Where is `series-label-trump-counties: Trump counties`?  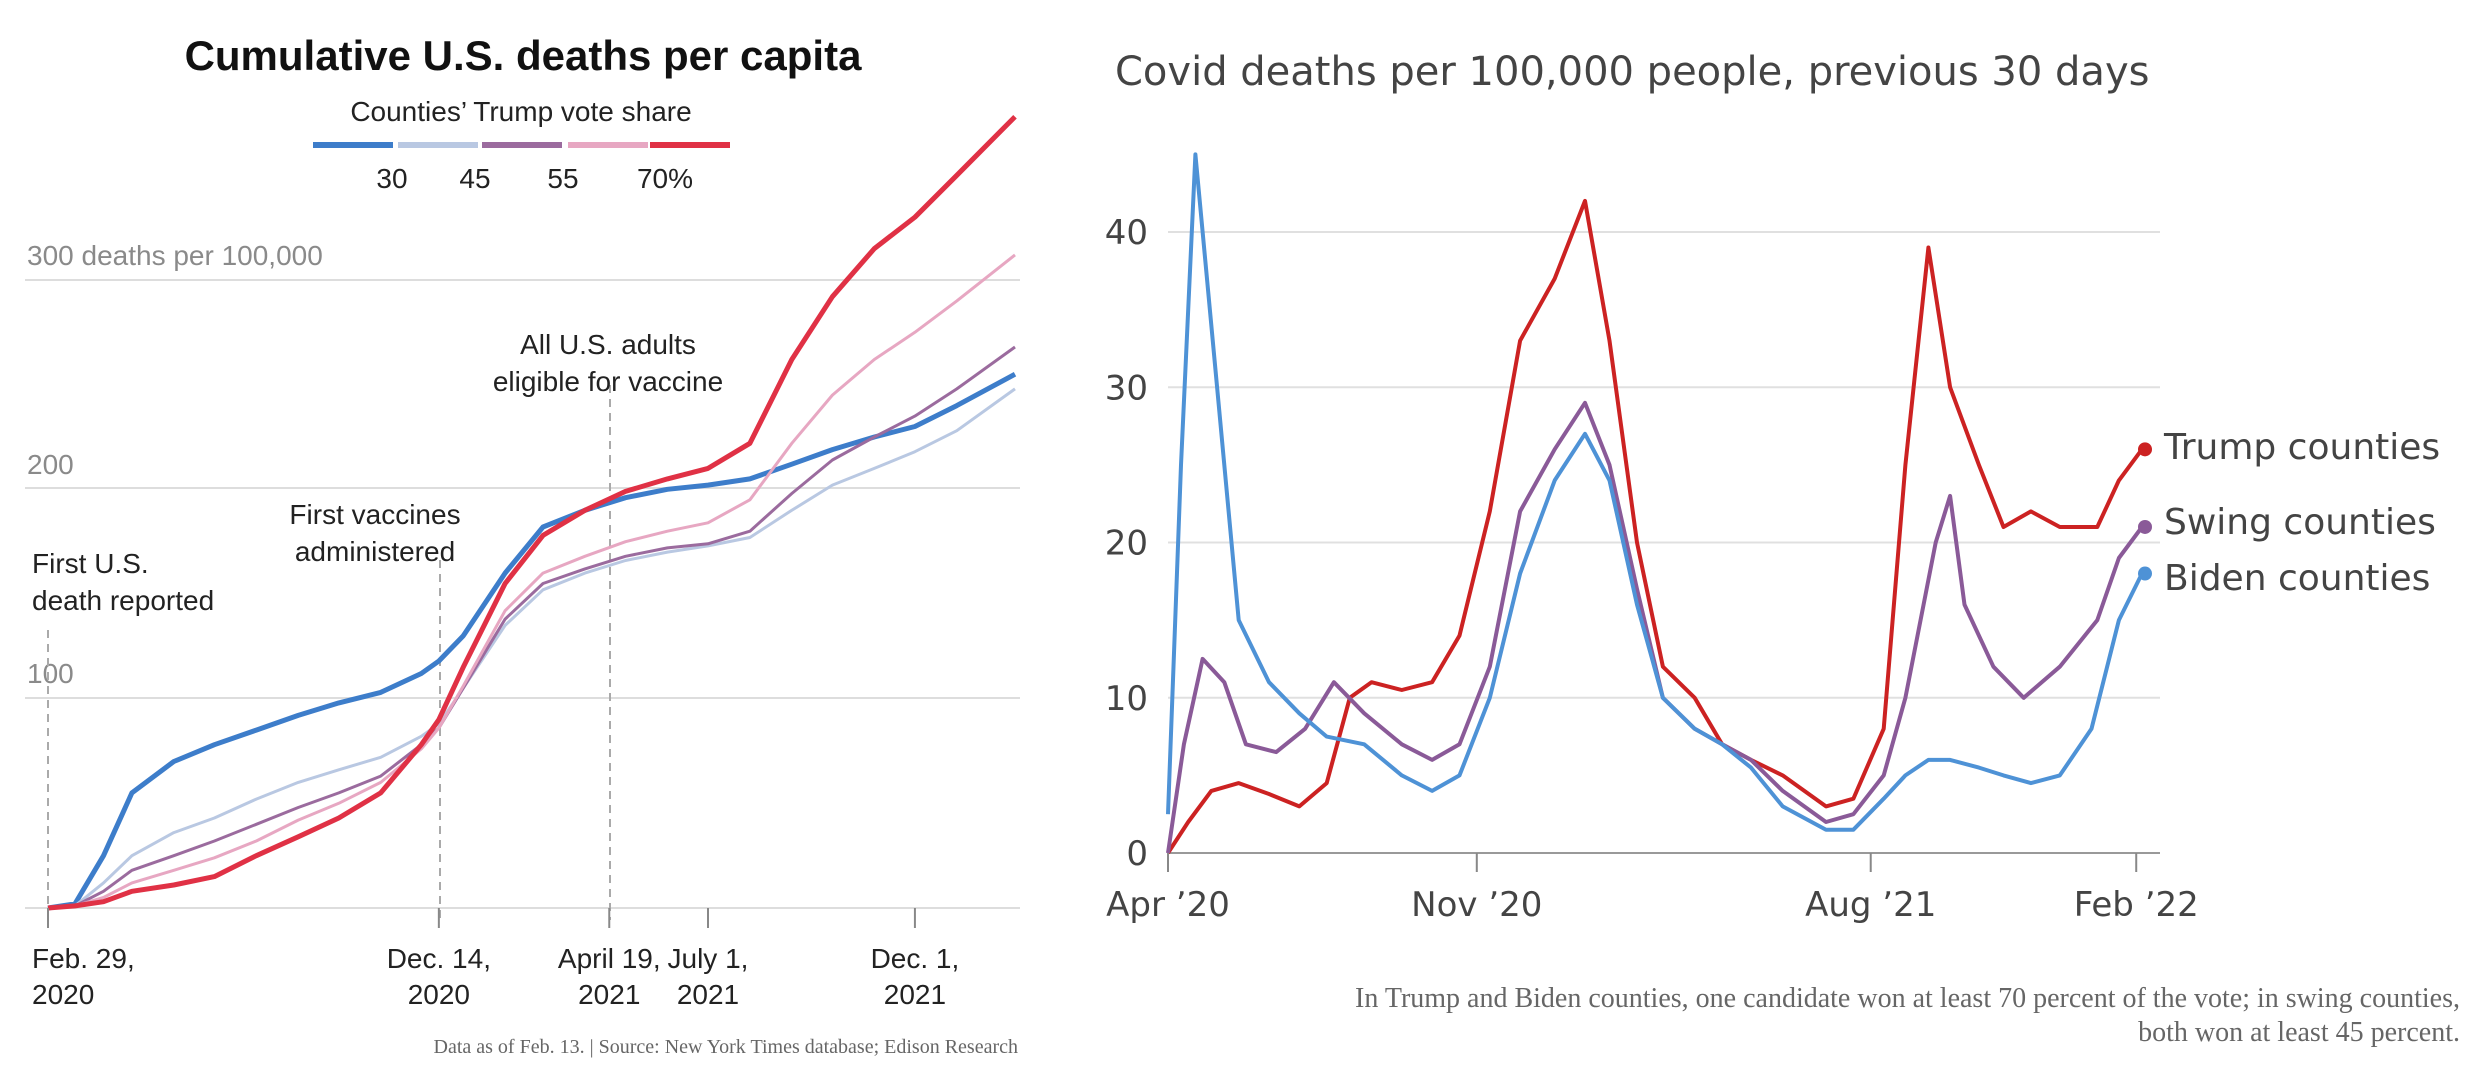 series-label-trump-counties: Trump counties is located at coordinates (2301, 447).